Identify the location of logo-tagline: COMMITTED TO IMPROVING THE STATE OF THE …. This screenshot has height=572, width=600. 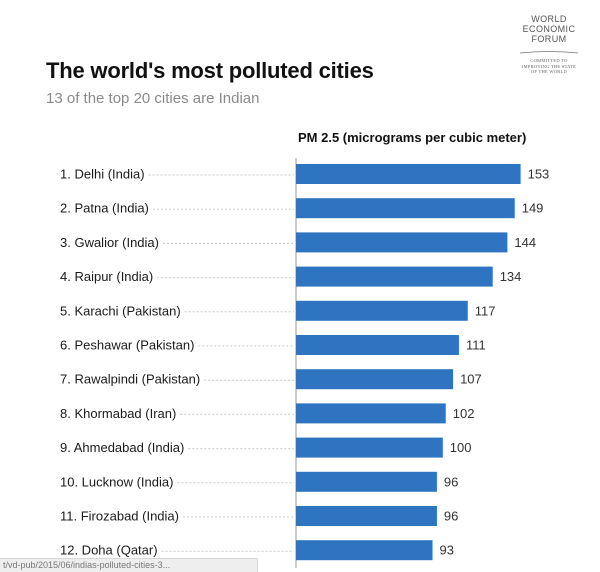
(549, 66).